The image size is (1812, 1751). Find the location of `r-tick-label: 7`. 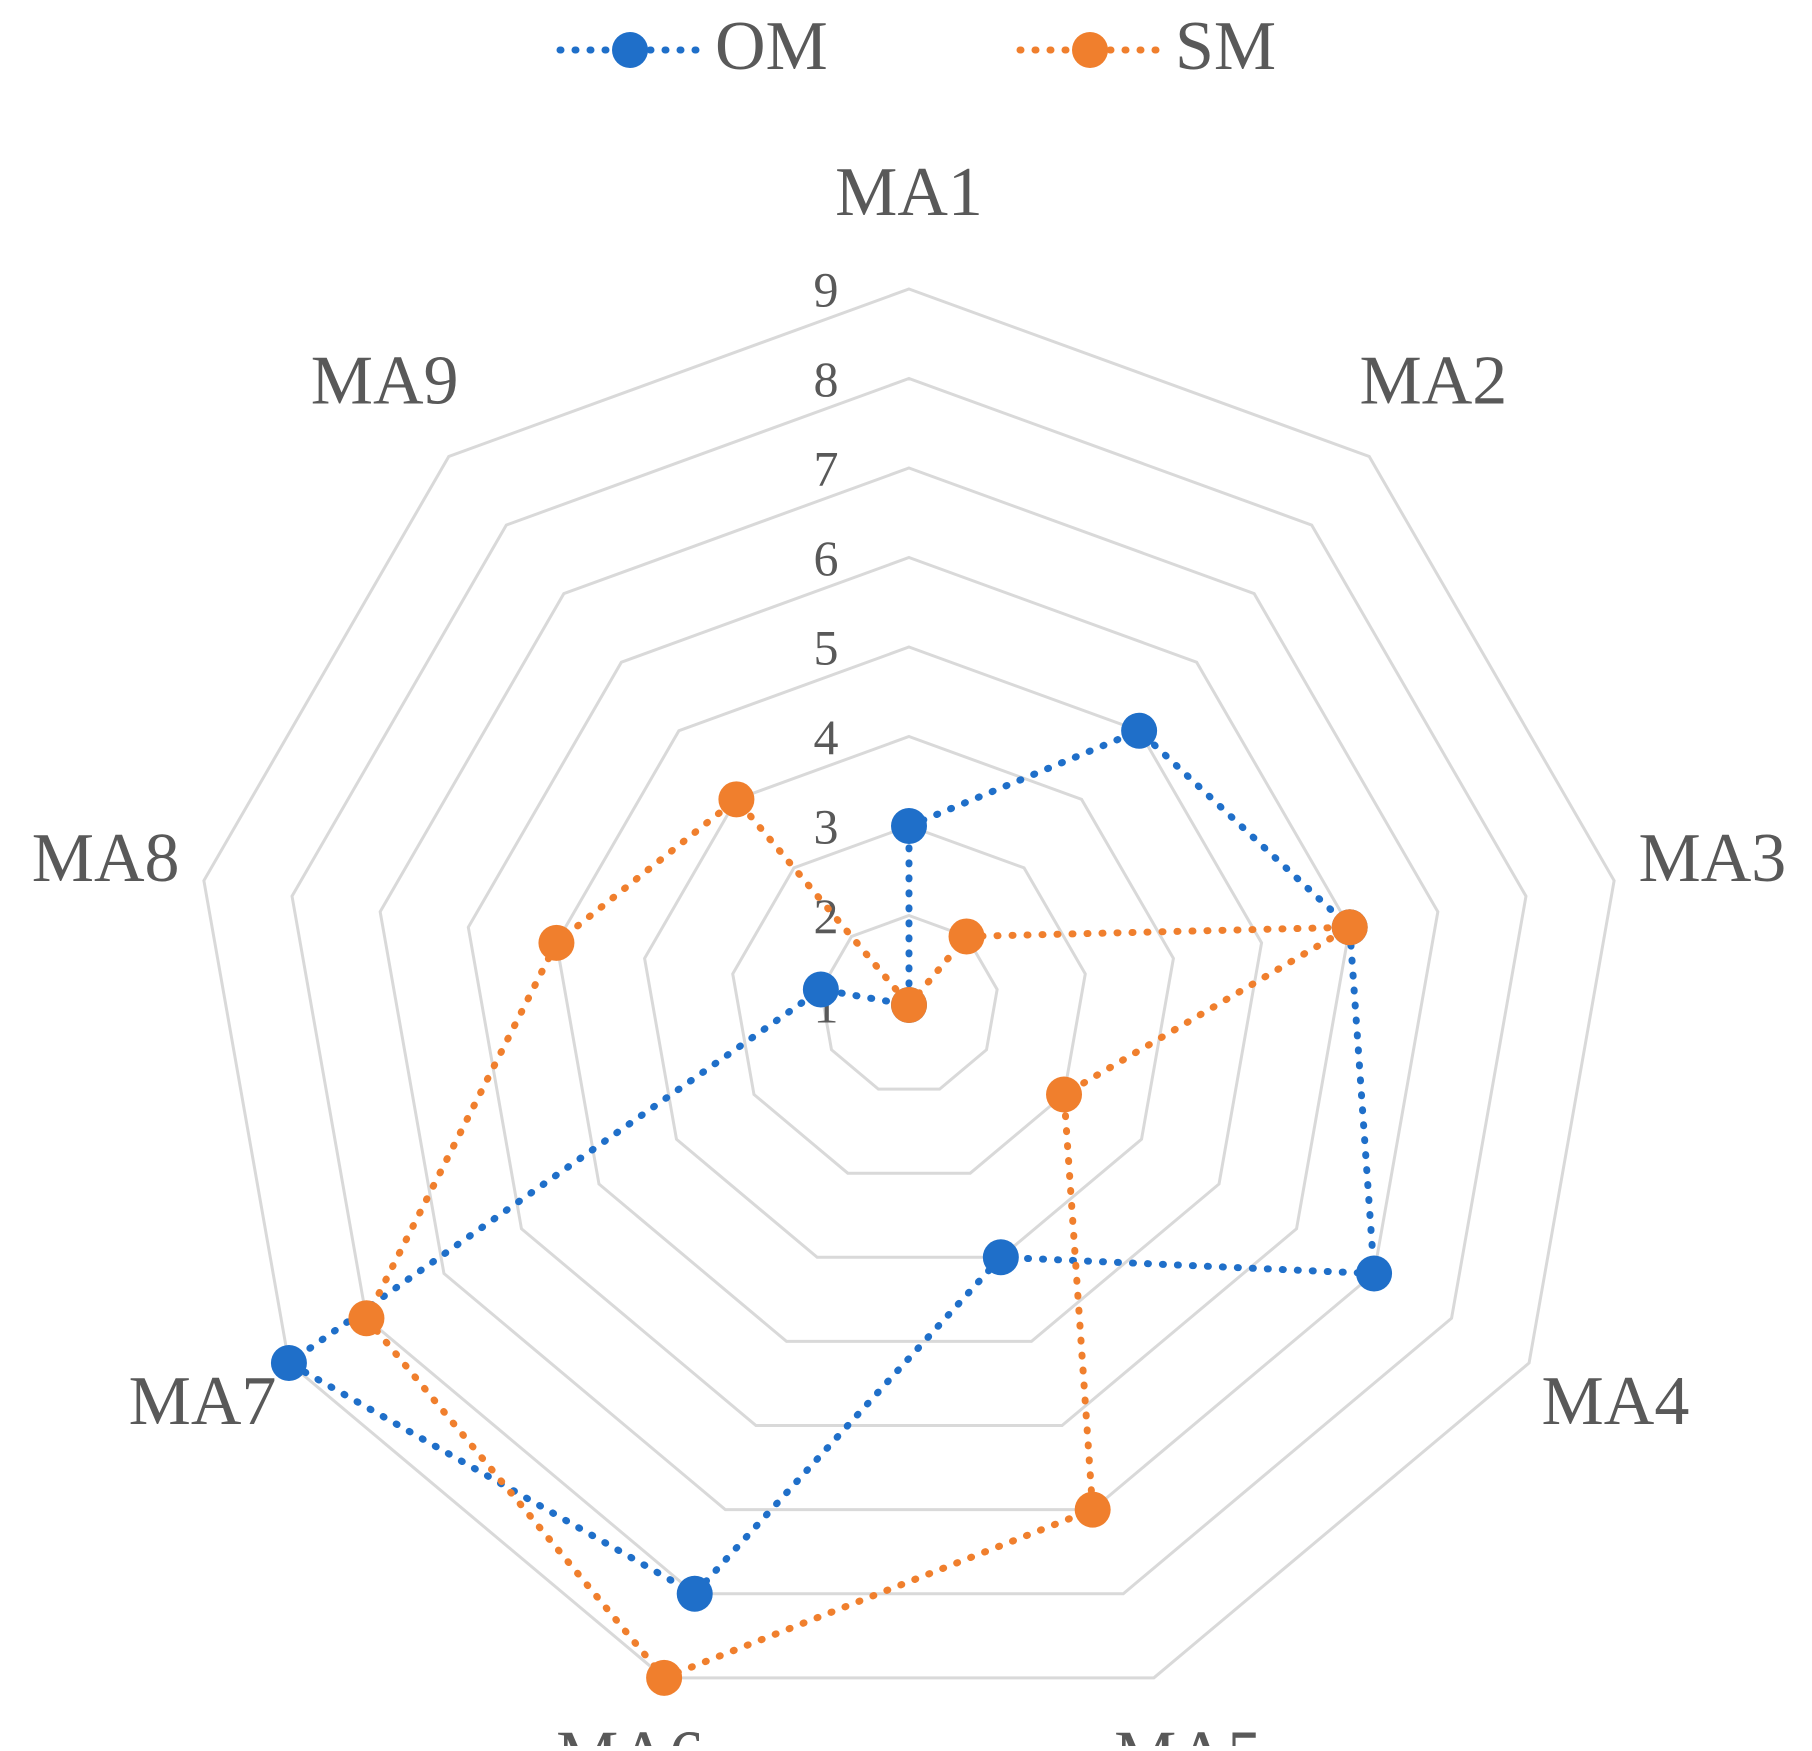

r-tick-label: 7 is located at coordinates (826, 468).